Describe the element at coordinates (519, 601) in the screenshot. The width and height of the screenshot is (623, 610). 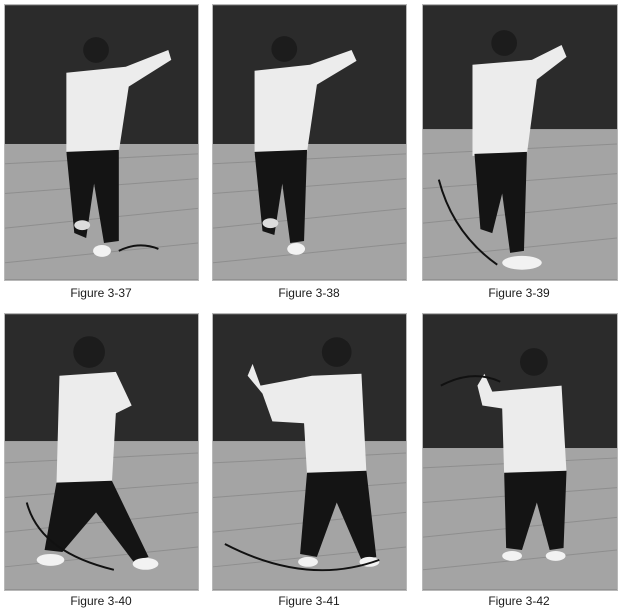
I see `caption-figure-3-42: Figure 3-42` at that location.